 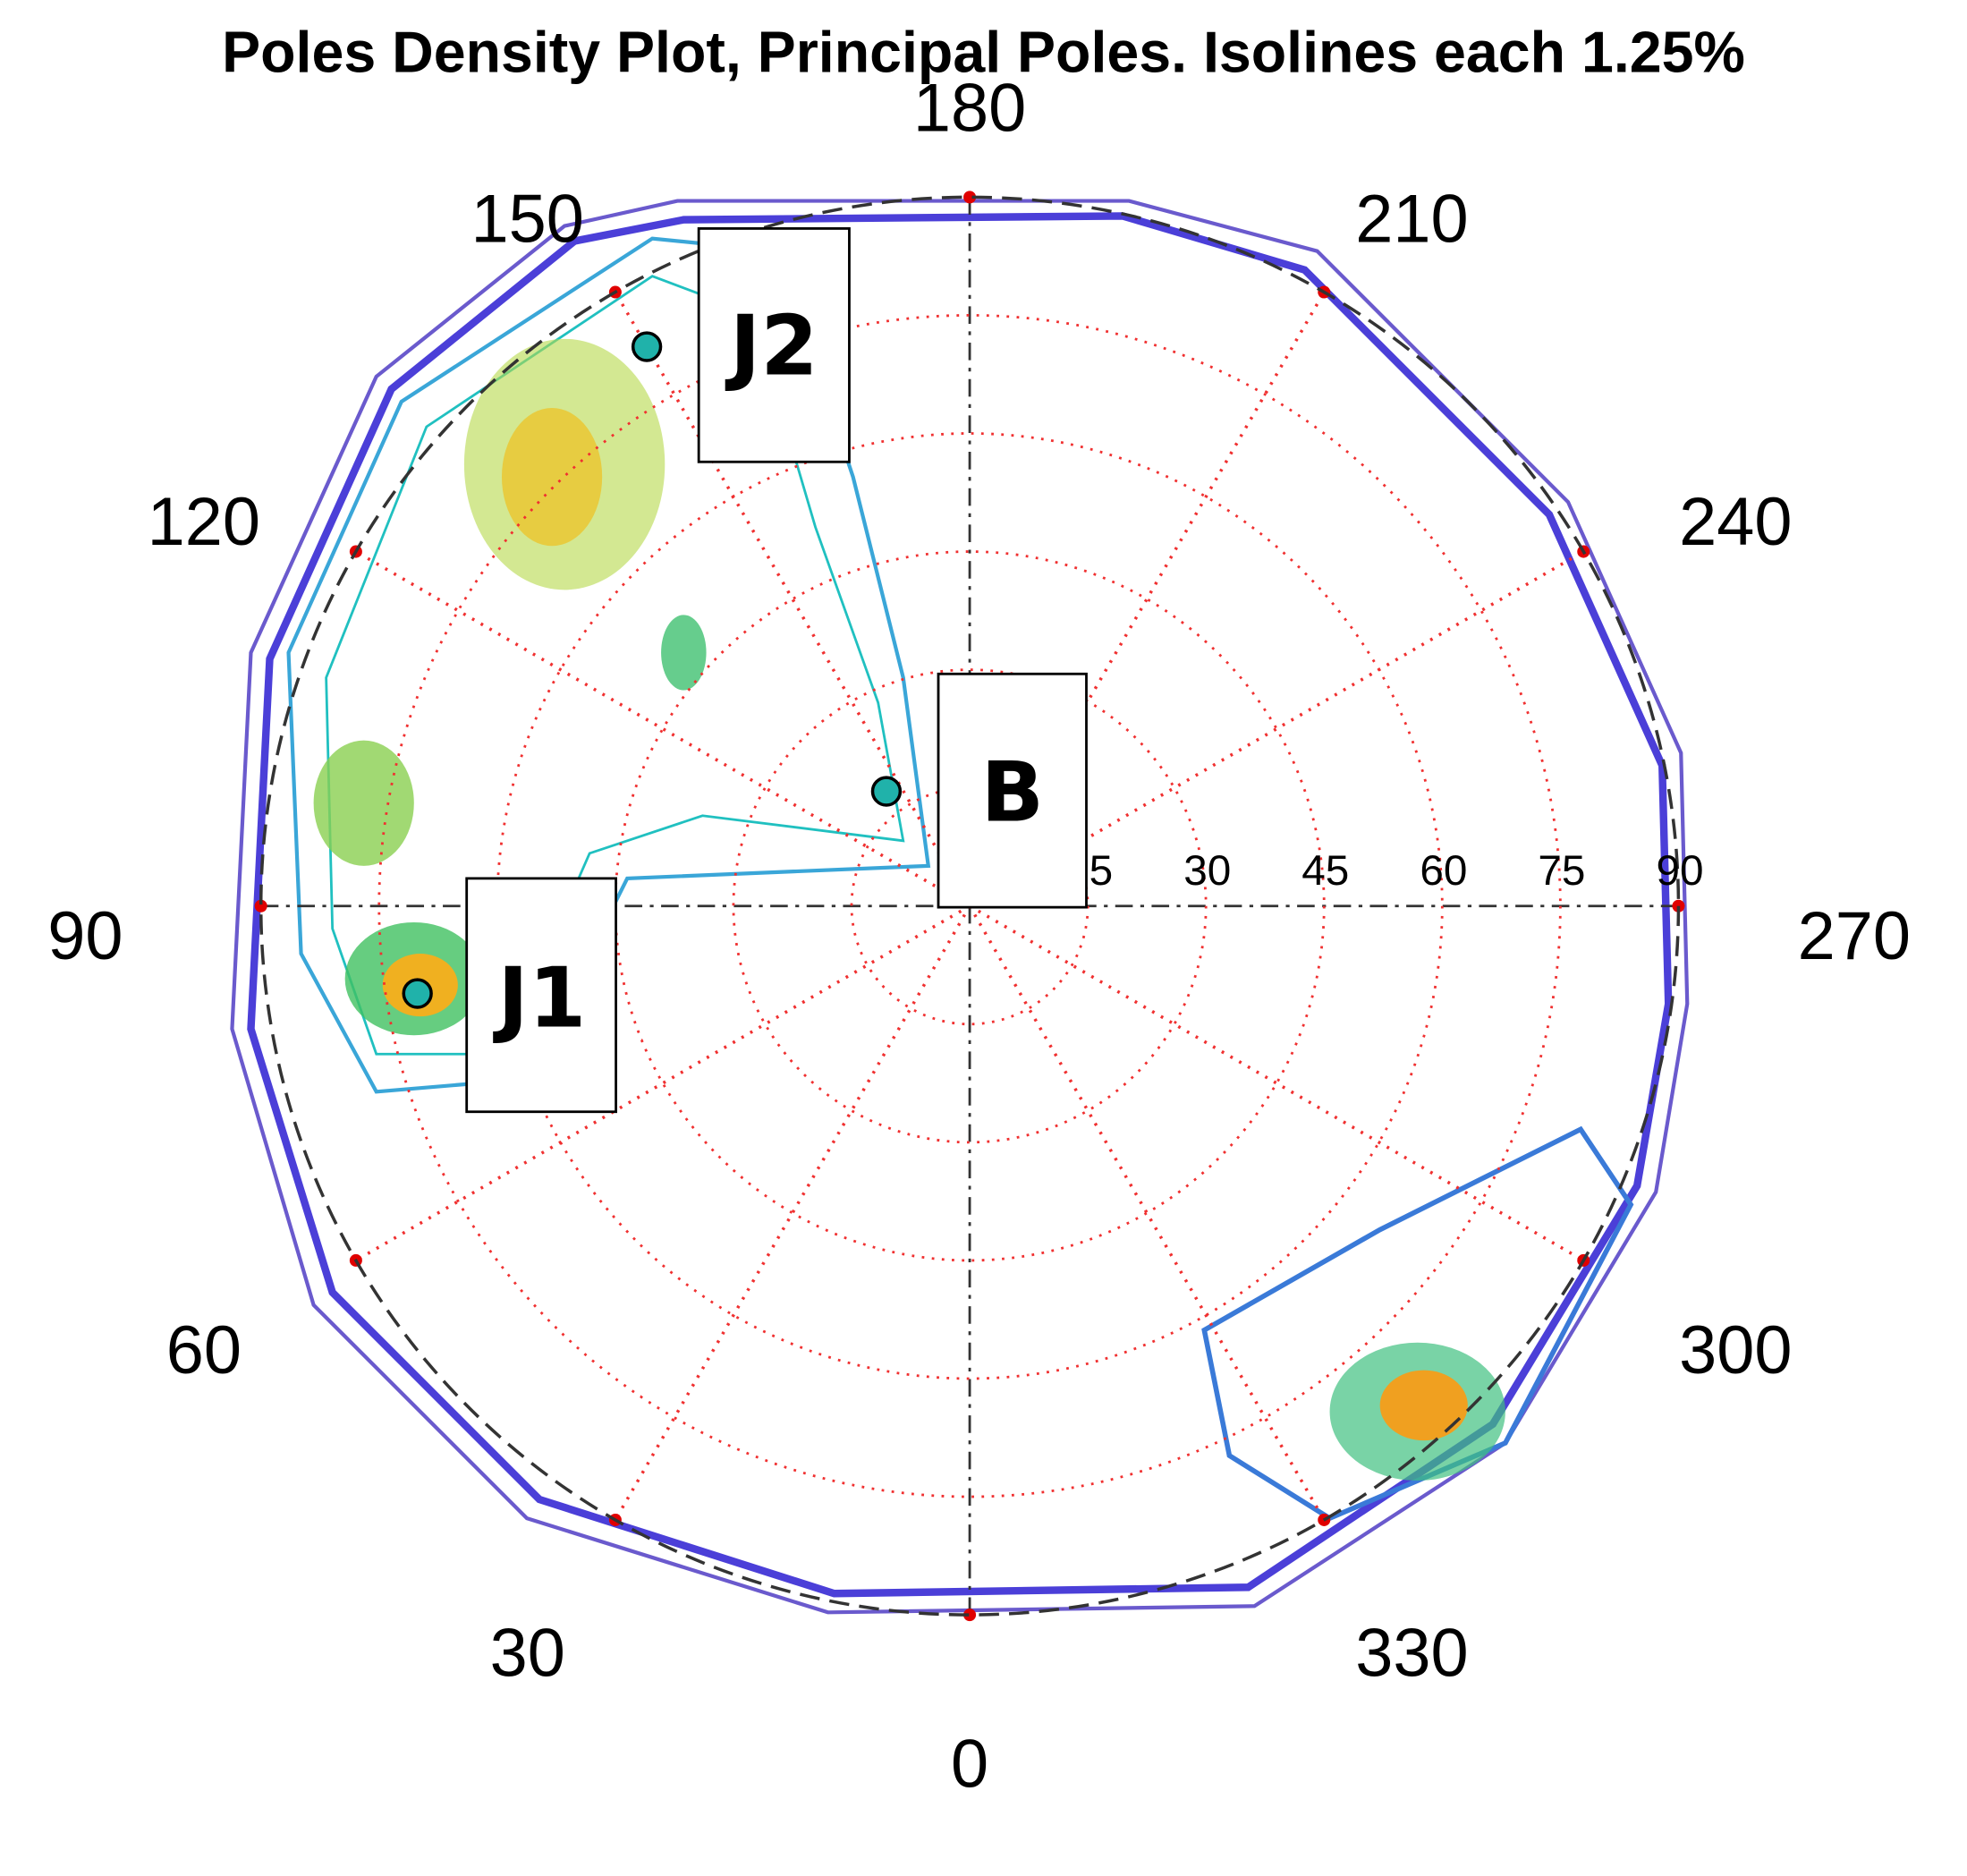 I want to click on azimuth-label: 0, so click(x=969, y=1765).